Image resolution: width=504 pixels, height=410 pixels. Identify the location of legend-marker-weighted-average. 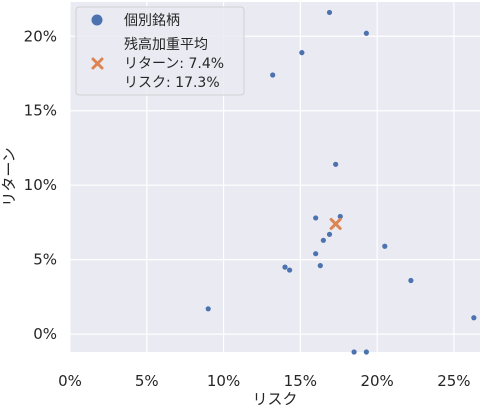
(97, 63).